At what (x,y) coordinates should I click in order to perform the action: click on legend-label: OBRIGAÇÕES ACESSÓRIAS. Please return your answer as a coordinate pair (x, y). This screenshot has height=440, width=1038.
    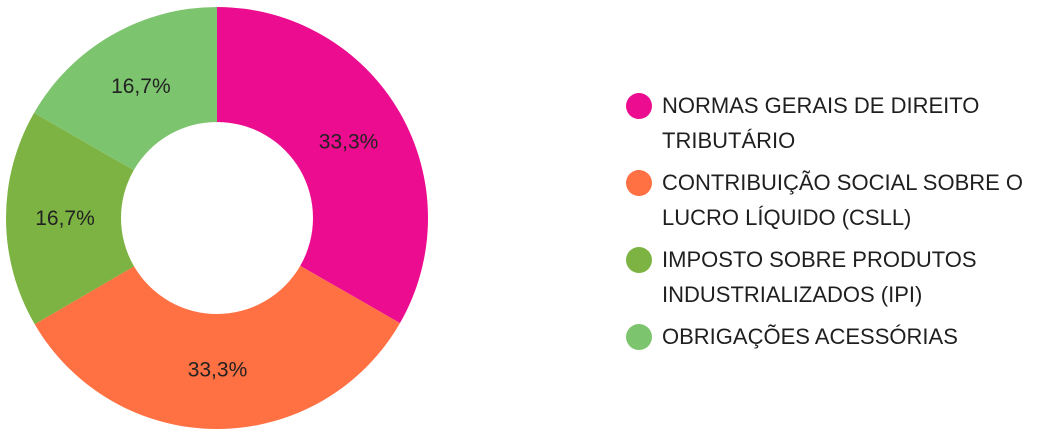
    Looking at the image, I should click on (810, 336).